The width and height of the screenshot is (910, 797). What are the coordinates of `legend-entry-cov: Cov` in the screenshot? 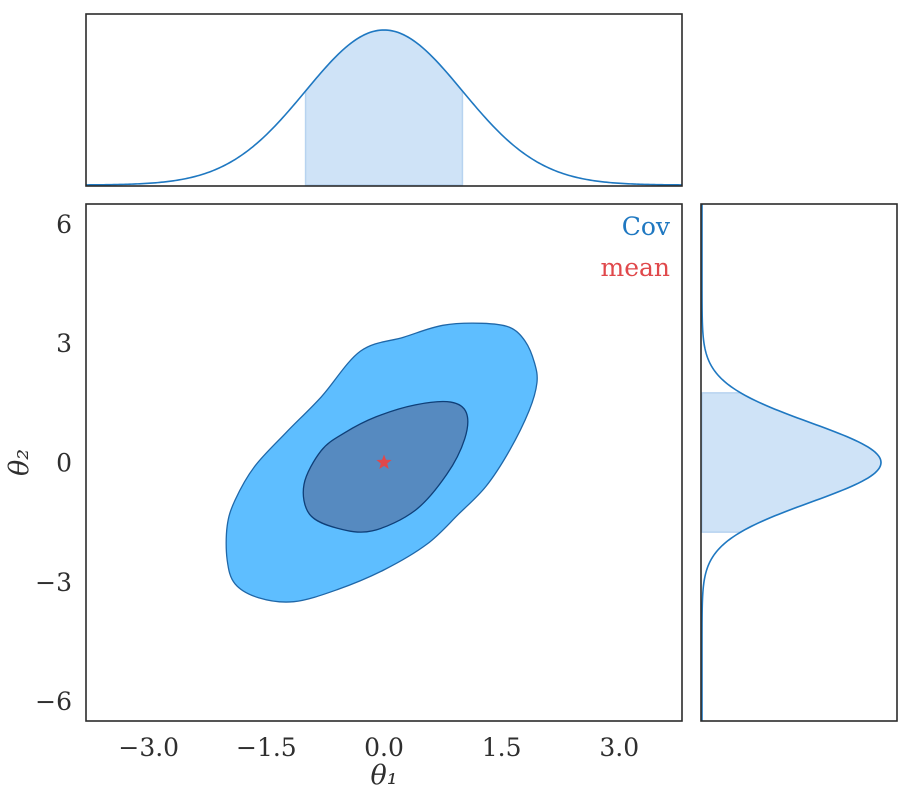 It's located at (646, 226).